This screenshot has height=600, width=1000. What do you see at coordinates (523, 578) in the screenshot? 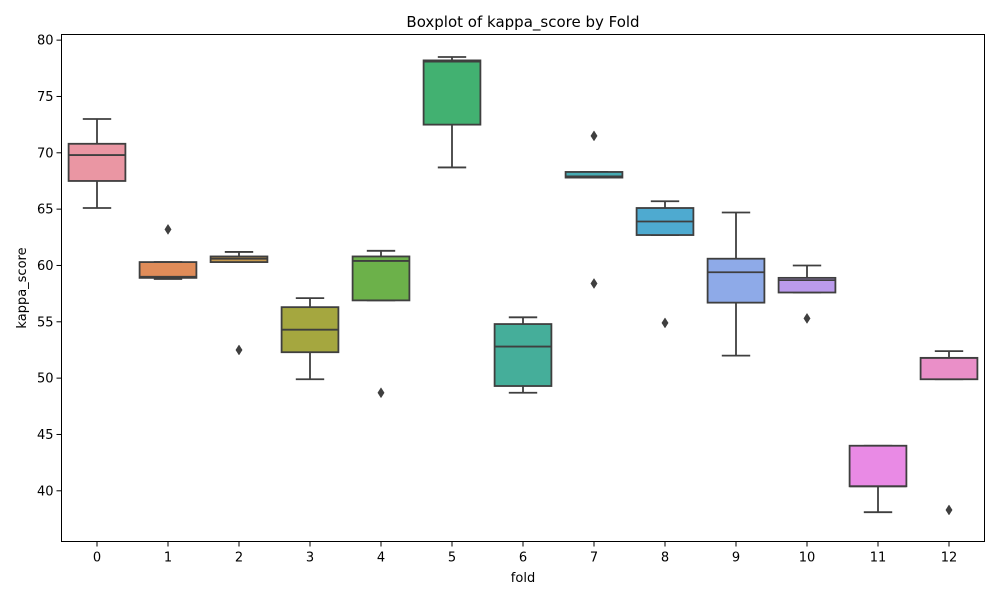
I see `x-axis-label: fold` at bounding box center [523, 578].